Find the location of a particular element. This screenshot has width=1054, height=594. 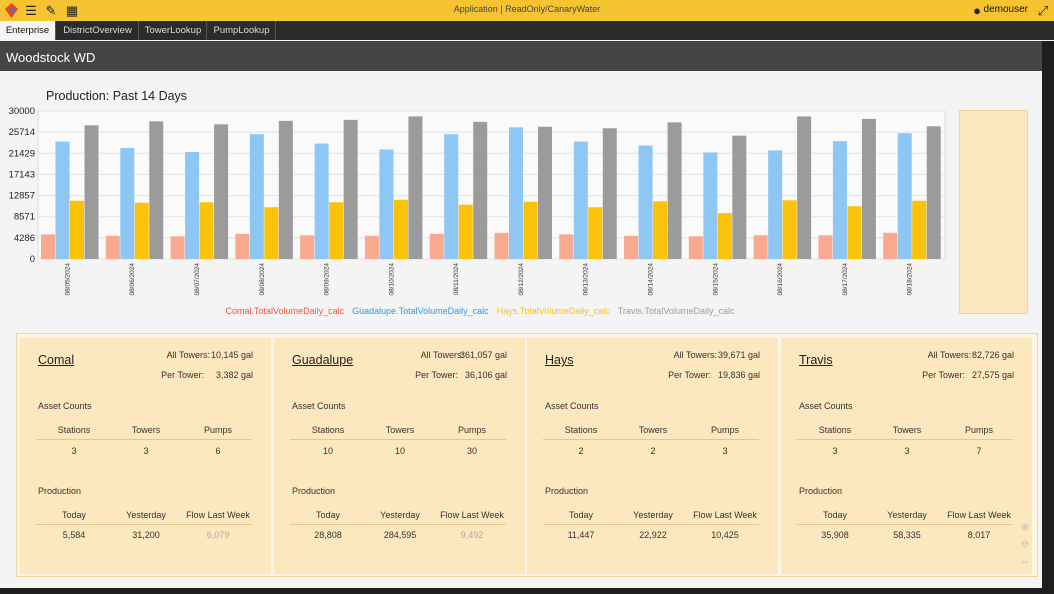

x-tick-label: 08/14/2024 is located at coordinates (650, 279).